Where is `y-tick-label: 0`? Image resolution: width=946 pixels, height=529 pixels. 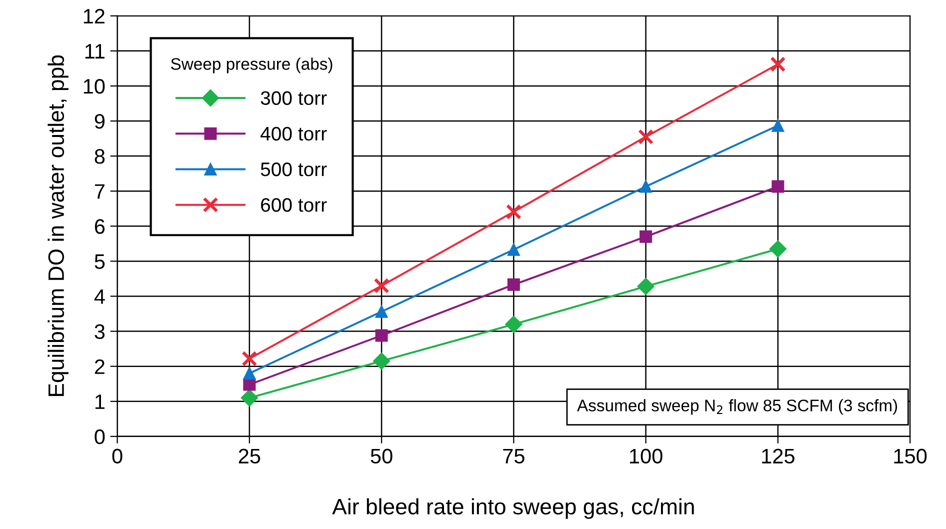
y-tick-label: 0 is located at coordinates (99, 436).